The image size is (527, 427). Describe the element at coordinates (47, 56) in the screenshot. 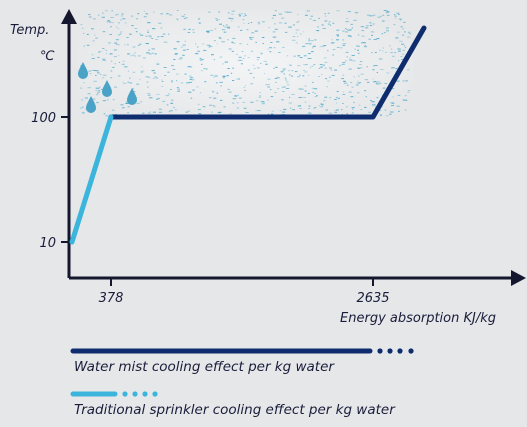

I see `y-axis-unit: ℃` at that location.